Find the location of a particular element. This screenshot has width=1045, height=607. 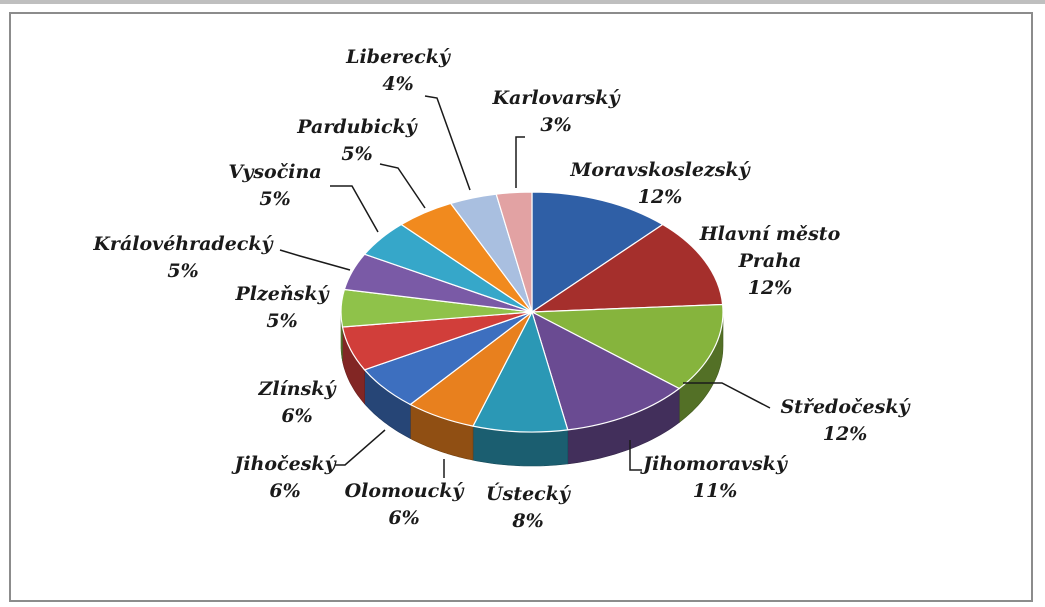

slice-label-name: Jihomoravský is located at coordinates (714, 464).